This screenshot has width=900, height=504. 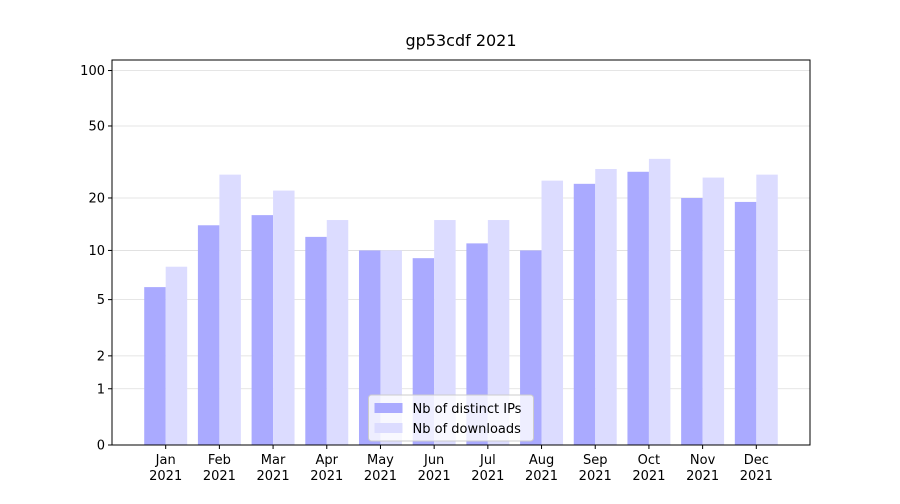 What do you see at coordinates (92, 71) in the screenshot?
I see `y-tick-label: 100` at bounding box center [92, 71].